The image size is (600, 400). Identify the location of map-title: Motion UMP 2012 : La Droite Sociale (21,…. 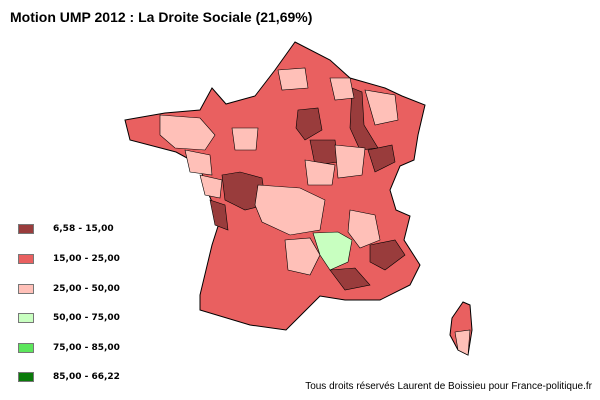
(161, 17).